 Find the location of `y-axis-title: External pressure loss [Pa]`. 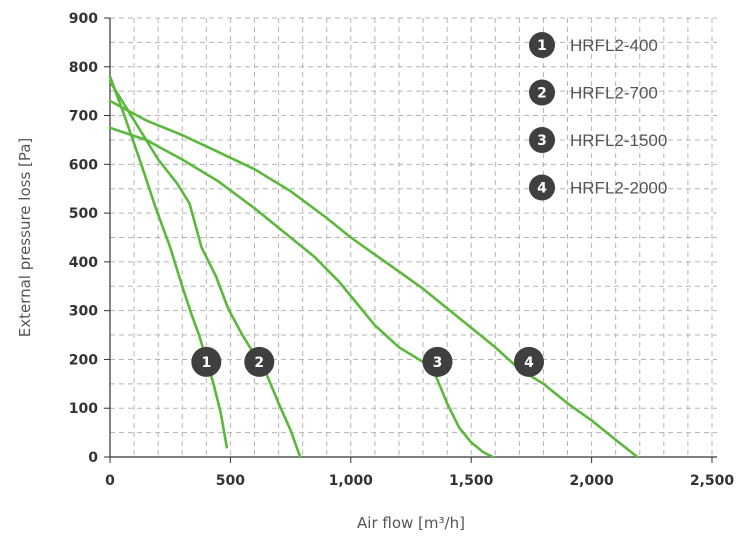

y-axis-title: External pressure loss [Pa] is located at coordinates (25, 238).